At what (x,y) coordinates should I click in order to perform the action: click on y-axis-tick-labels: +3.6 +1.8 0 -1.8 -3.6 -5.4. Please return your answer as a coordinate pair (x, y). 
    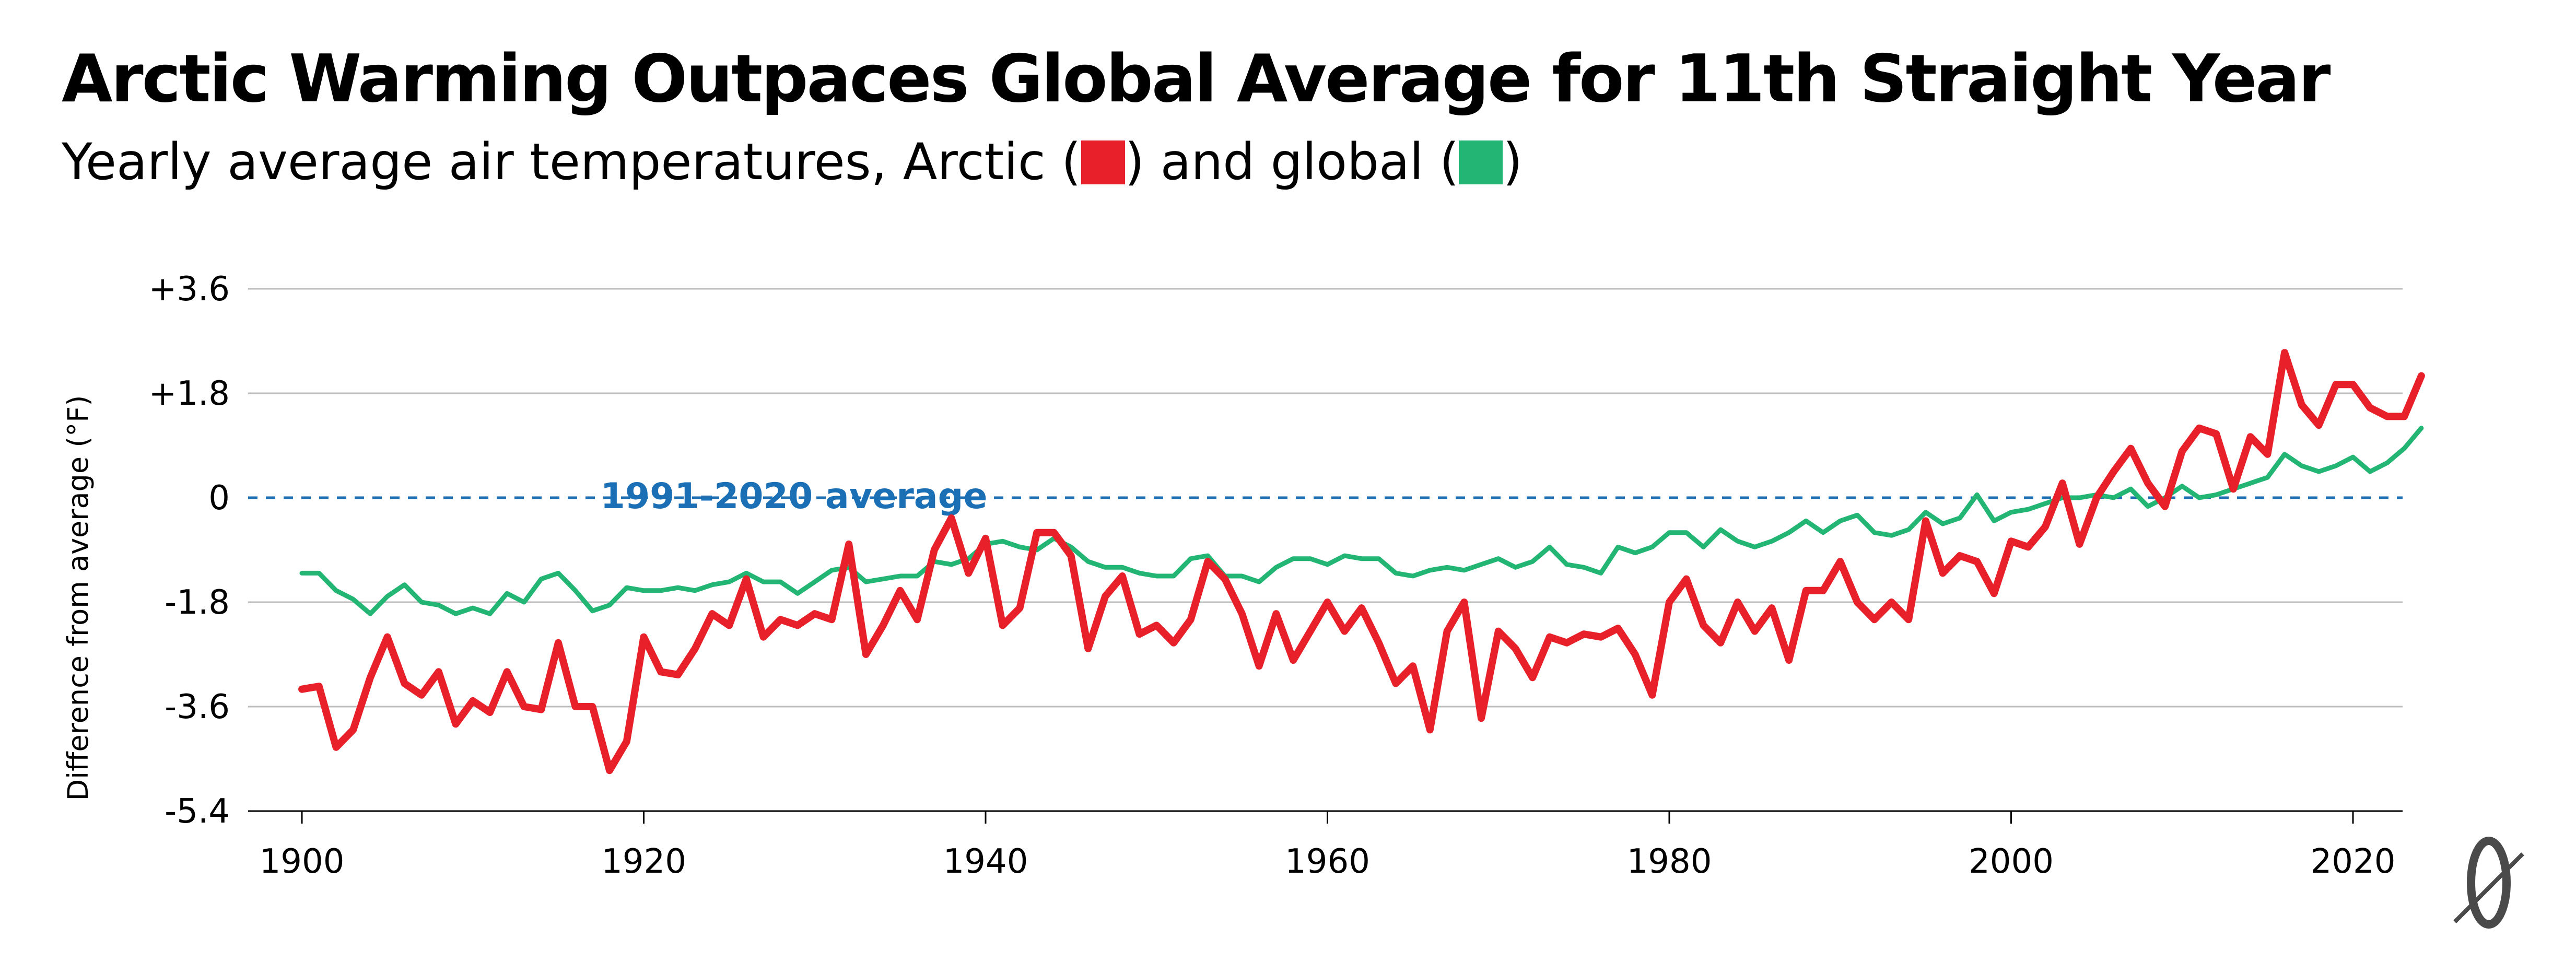
    Looking at the image, I should click on (189, 550).